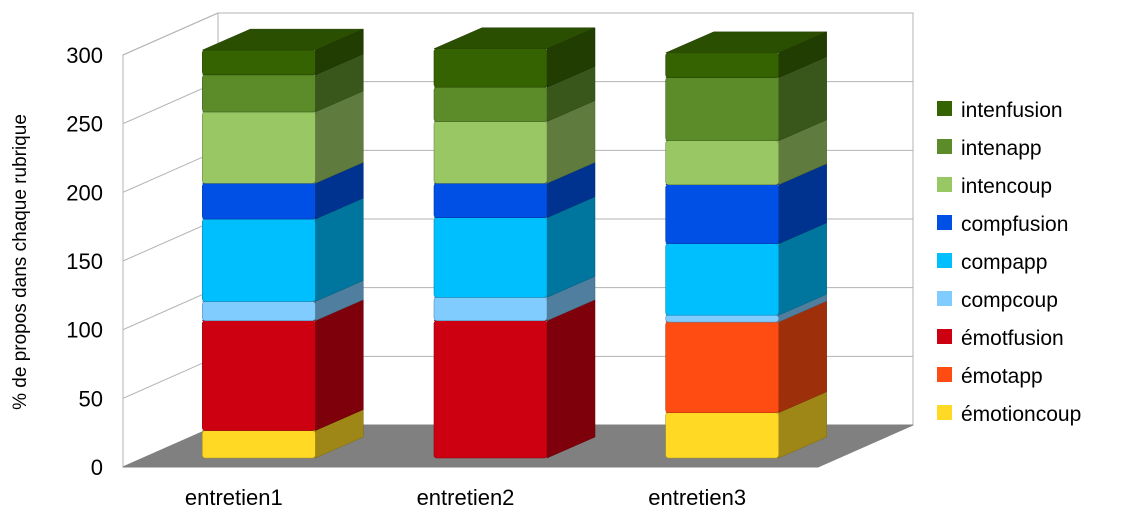 The image size is (1147, 512). What do you see at coordinates (1006, 186) in the screenshot?
I see `legend-label-intencoup: intencoup` at bounding box center [1006, 186].